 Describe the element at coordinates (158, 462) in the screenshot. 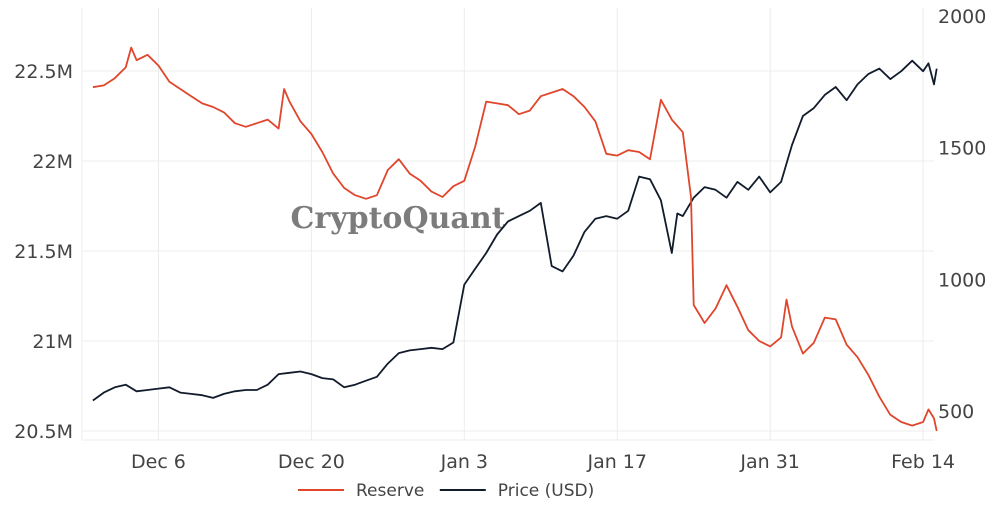

I see `x-tick-label: Dec 6` at that location.